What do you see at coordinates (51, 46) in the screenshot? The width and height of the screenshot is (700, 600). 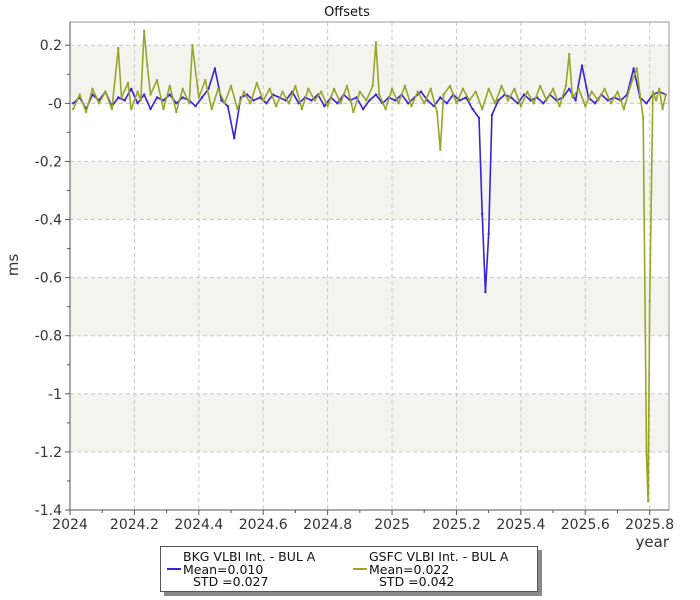 I see `y-tick-label: 0.2` at bounding box center [51, 46].